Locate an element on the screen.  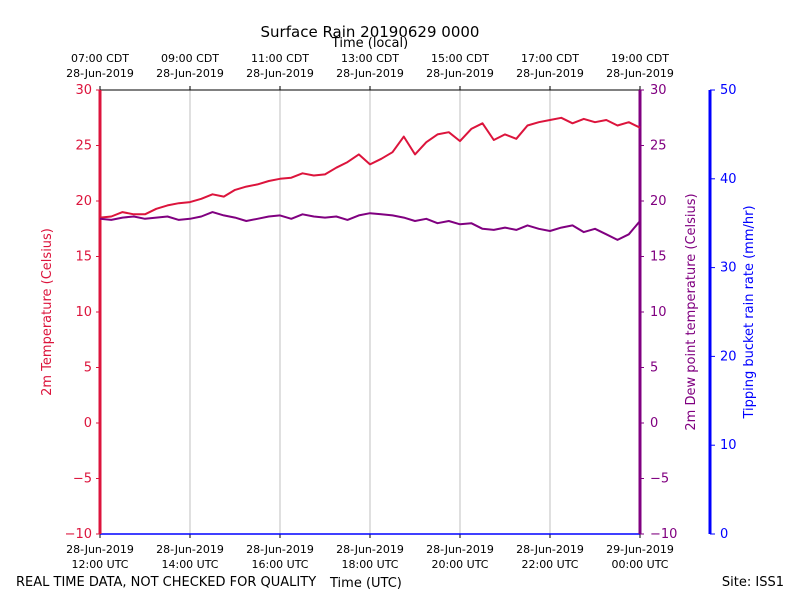
left-tick-label: 10 is located at coordinates (83, 312).